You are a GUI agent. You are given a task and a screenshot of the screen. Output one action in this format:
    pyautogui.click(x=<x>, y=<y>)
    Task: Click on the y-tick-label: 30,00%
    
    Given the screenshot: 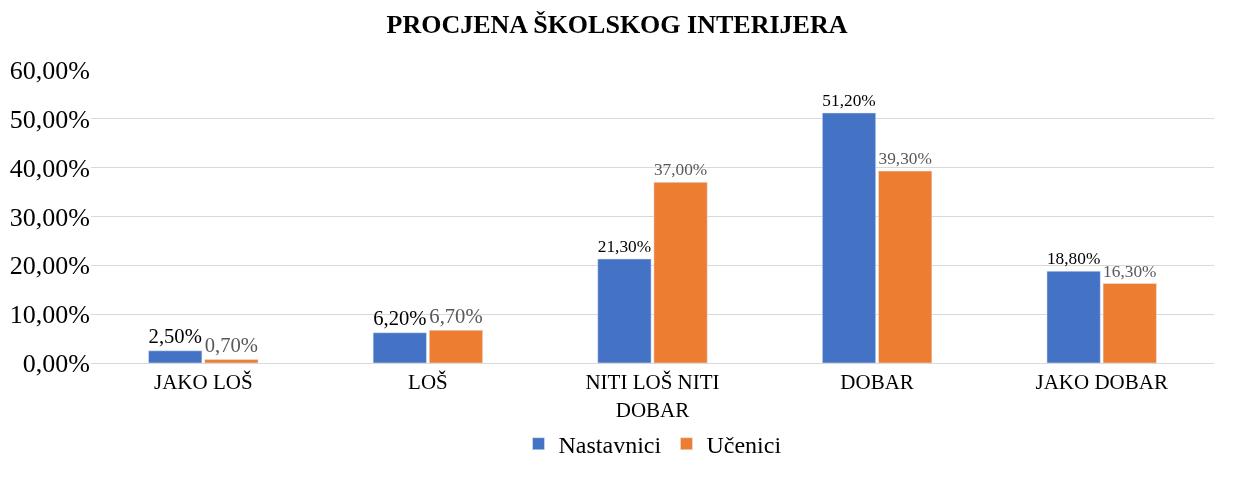 What is the action you would take?
    pyautogui.click(x=49, y=217)
    